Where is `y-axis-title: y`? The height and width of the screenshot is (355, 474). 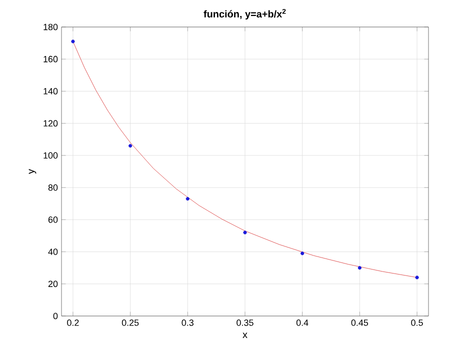 y-axis-title: y is located at coordinates (32, 171).